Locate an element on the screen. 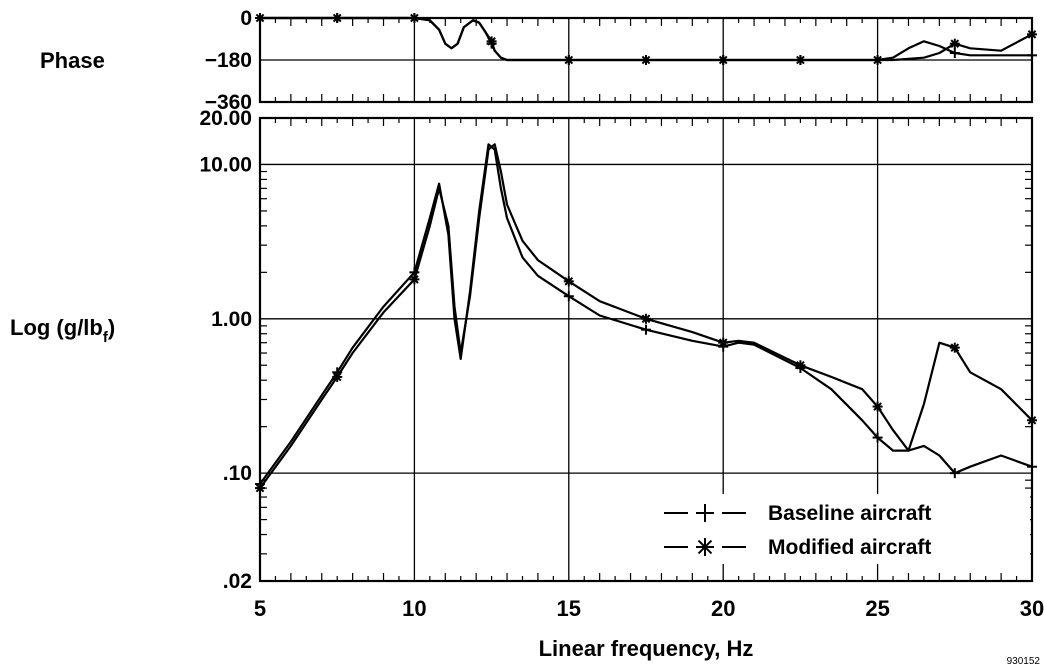 This screenshot has height=668, width=1044. y-axis-label-close: ) is located at coordinates (111, 327).